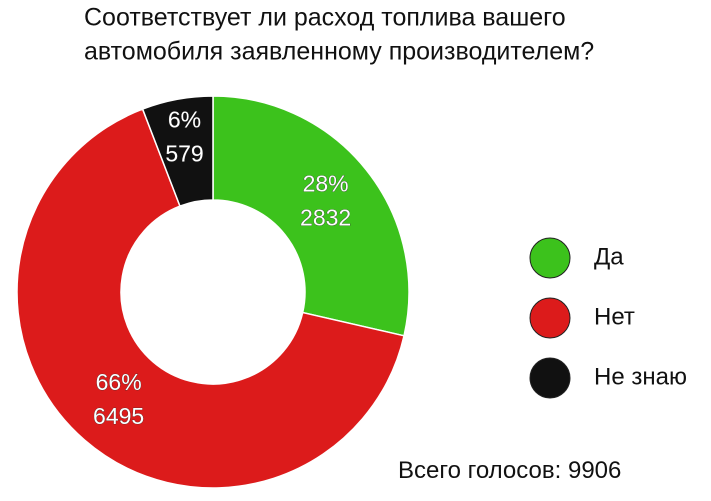  Describe the element at coordinates (118, 416) in the screenshot. I see `count-label: 6495` at that location.